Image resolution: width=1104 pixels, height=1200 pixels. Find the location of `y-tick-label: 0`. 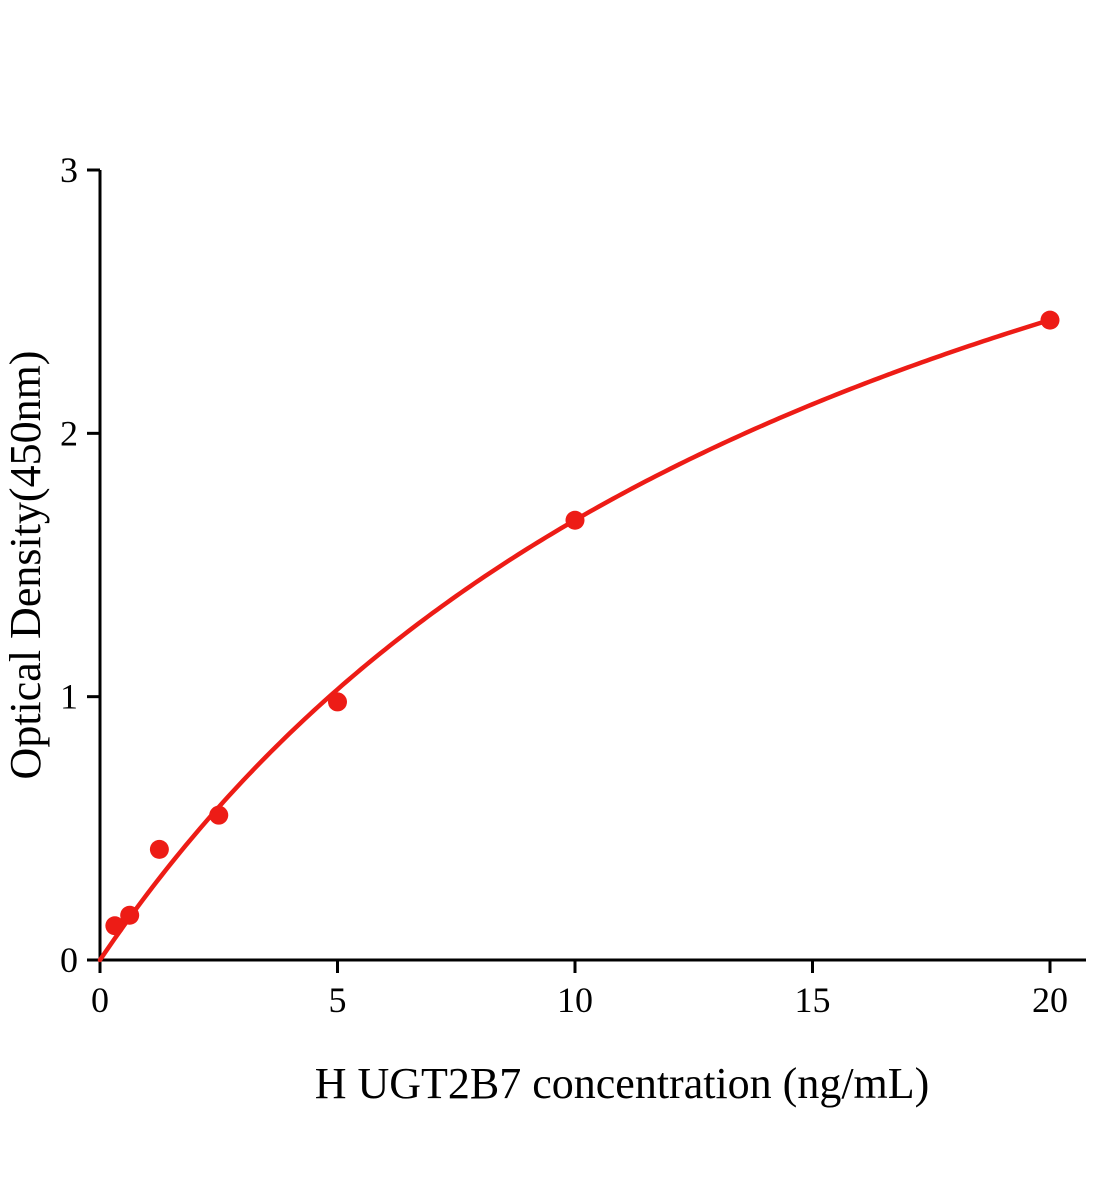

y-tick-label: 0 is located at coordinates (69, 960).